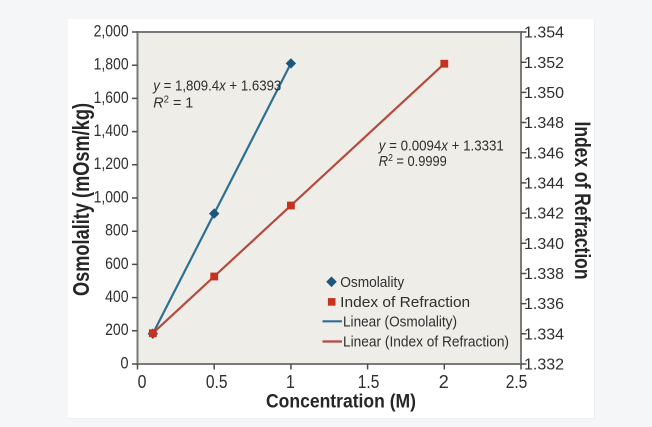 The image size is (652, 427). What do you see at coordinates (216, 86) in the screenshot?
I see `svg-text: y = 1,809.4x + 1.6393` at bounding box center [216, 86].